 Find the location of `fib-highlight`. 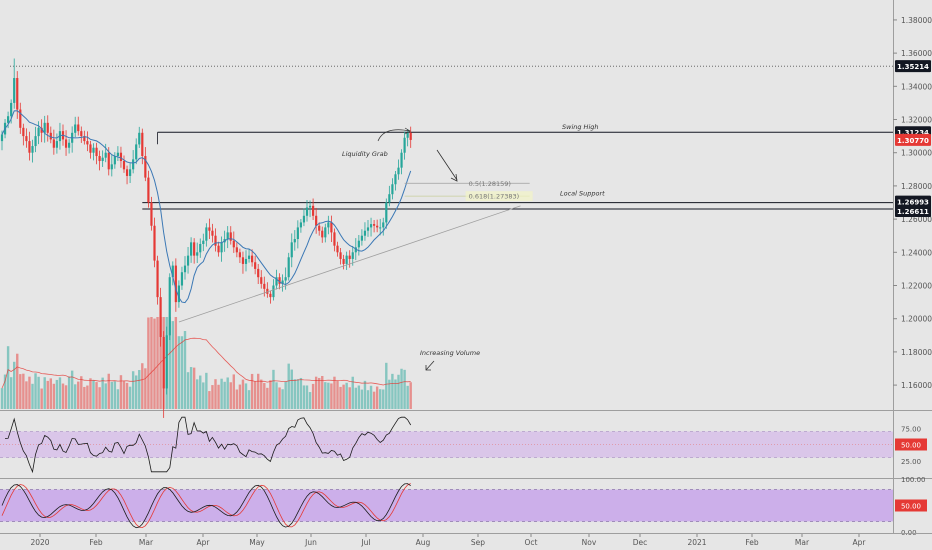

fib-highlight is located at coordinates (499, 196).